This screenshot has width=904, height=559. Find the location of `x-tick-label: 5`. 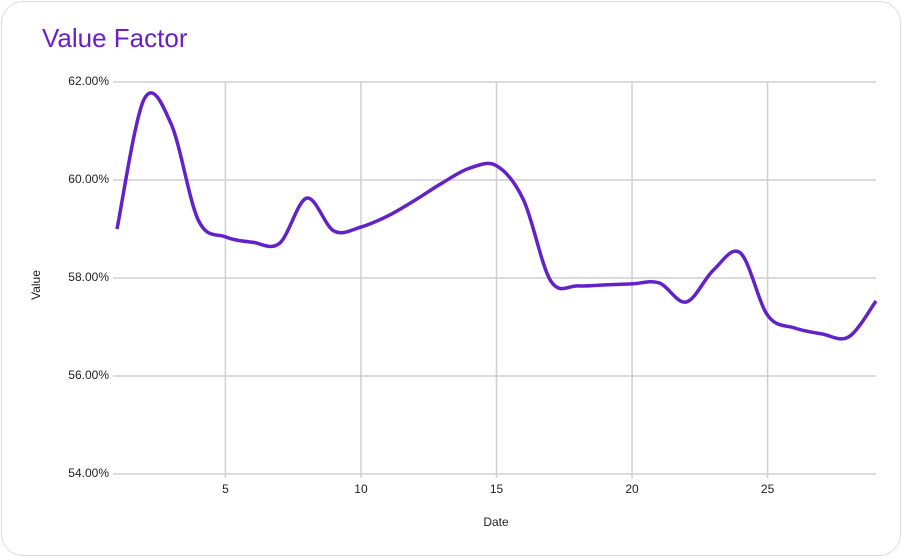

x-tick-label: 5 is located at coordinates (225, 489).